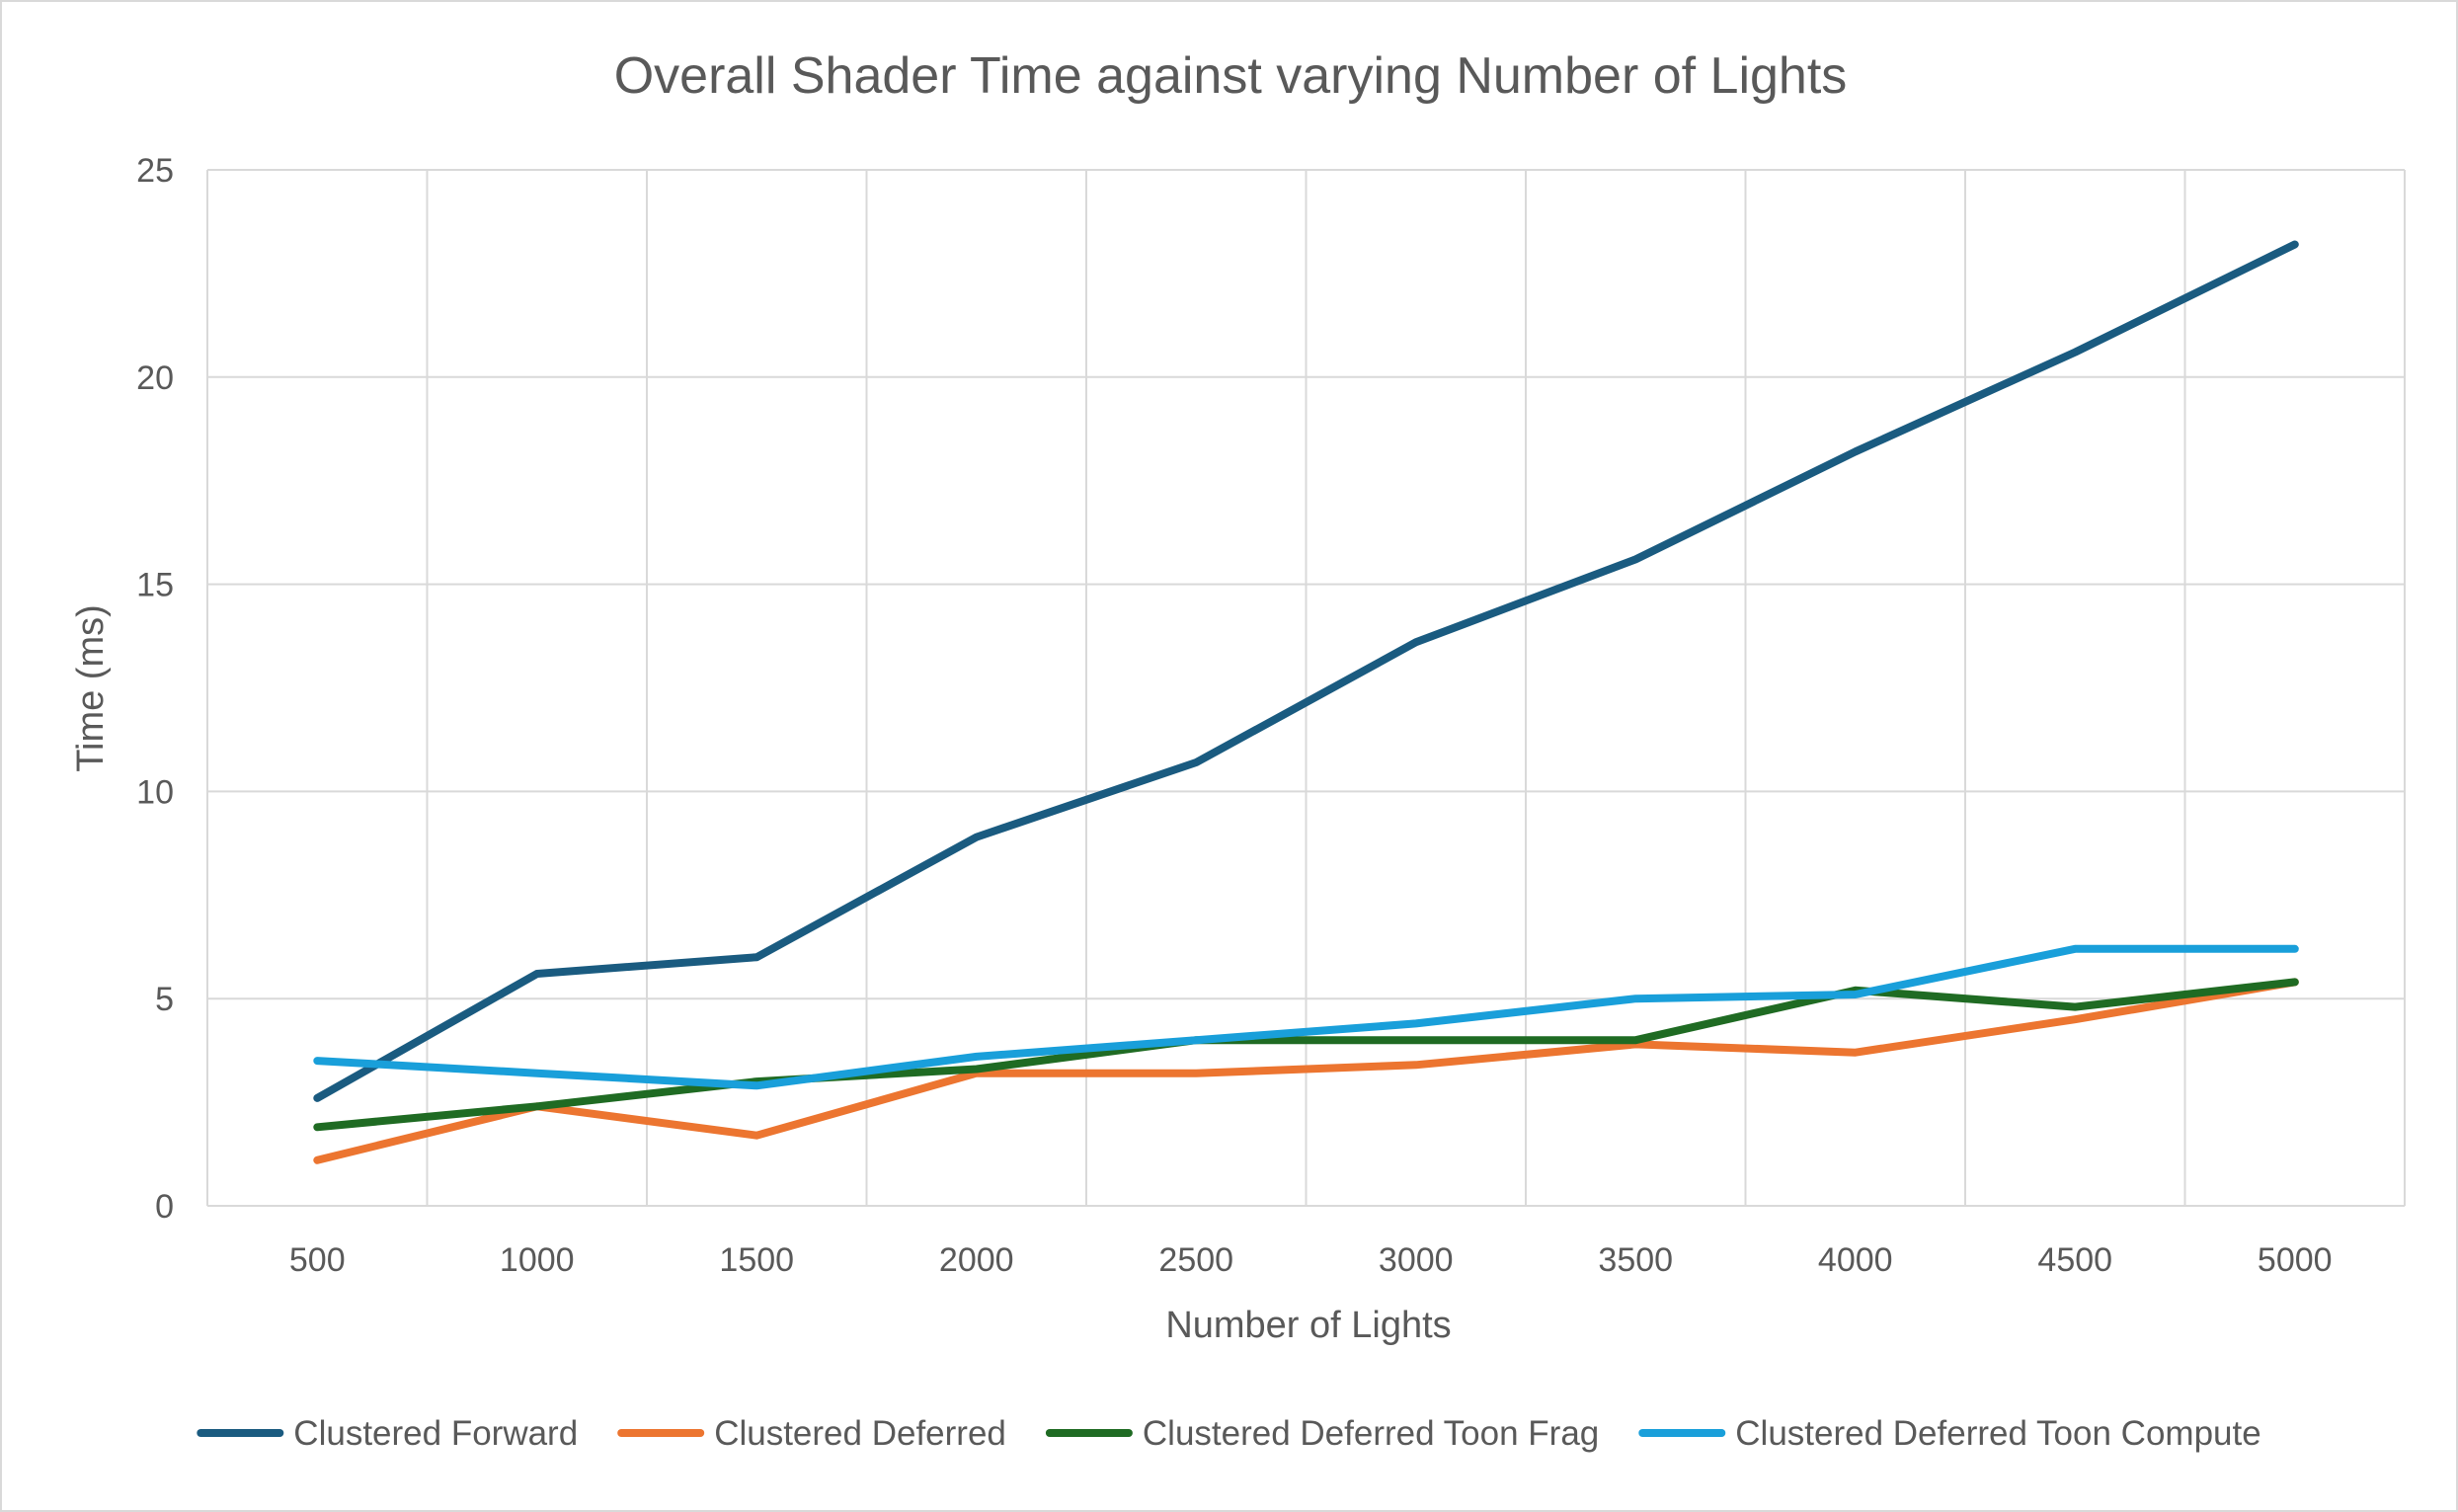 The image size is (2458, 1512). I want to click on legend-label: Clustered Deferred Toon Frag, so click(1371, 1434).